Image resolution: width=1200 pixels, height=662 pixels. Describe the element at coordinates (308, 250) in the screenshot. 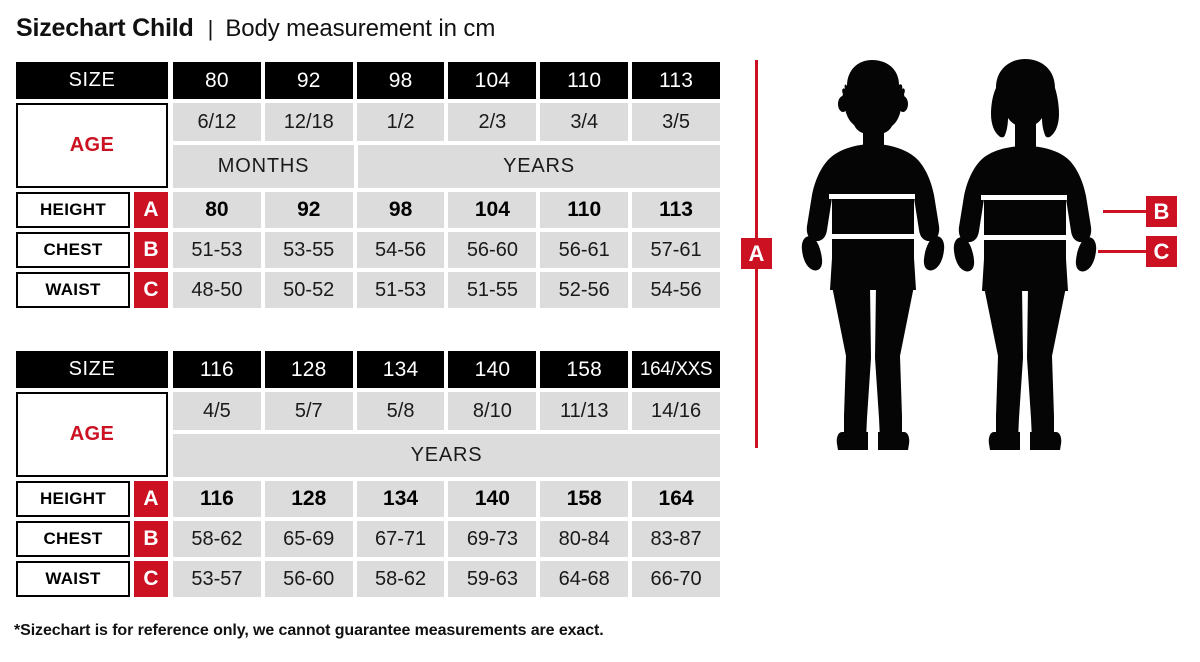

I see `chest-cell: 53-55` at that location.